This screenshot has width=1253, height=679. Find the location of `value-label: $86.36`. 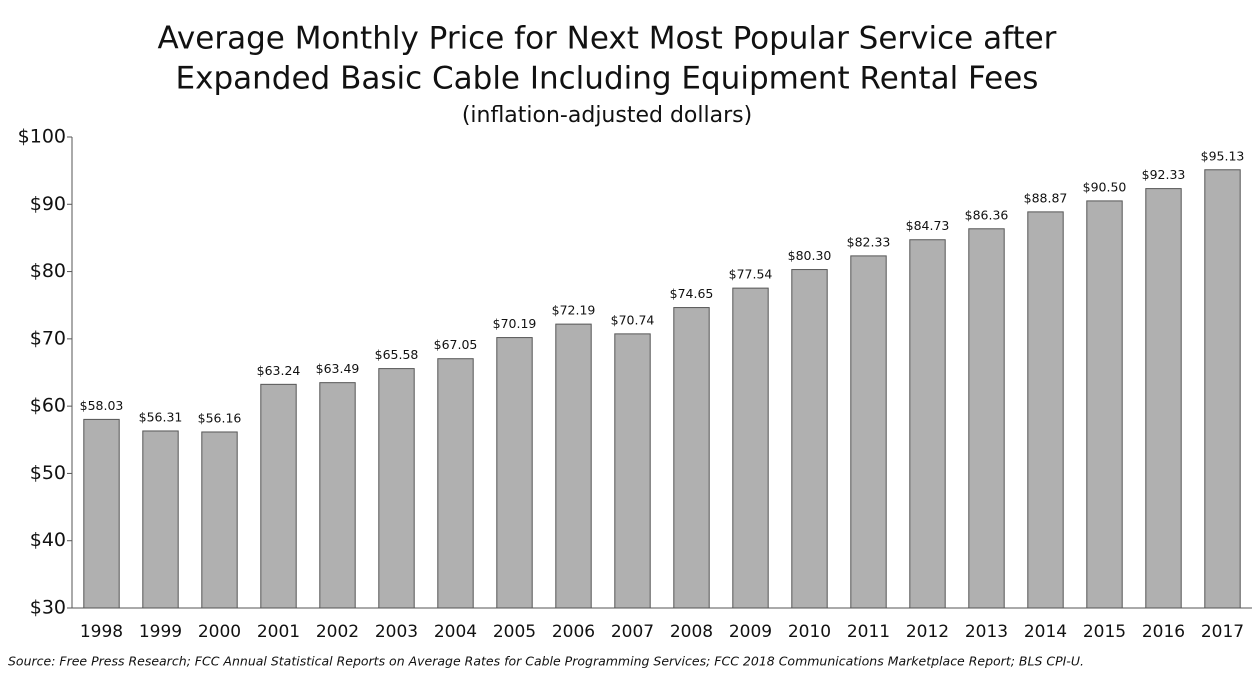

value-label: $86.36 is located at coordinates (987, 214).